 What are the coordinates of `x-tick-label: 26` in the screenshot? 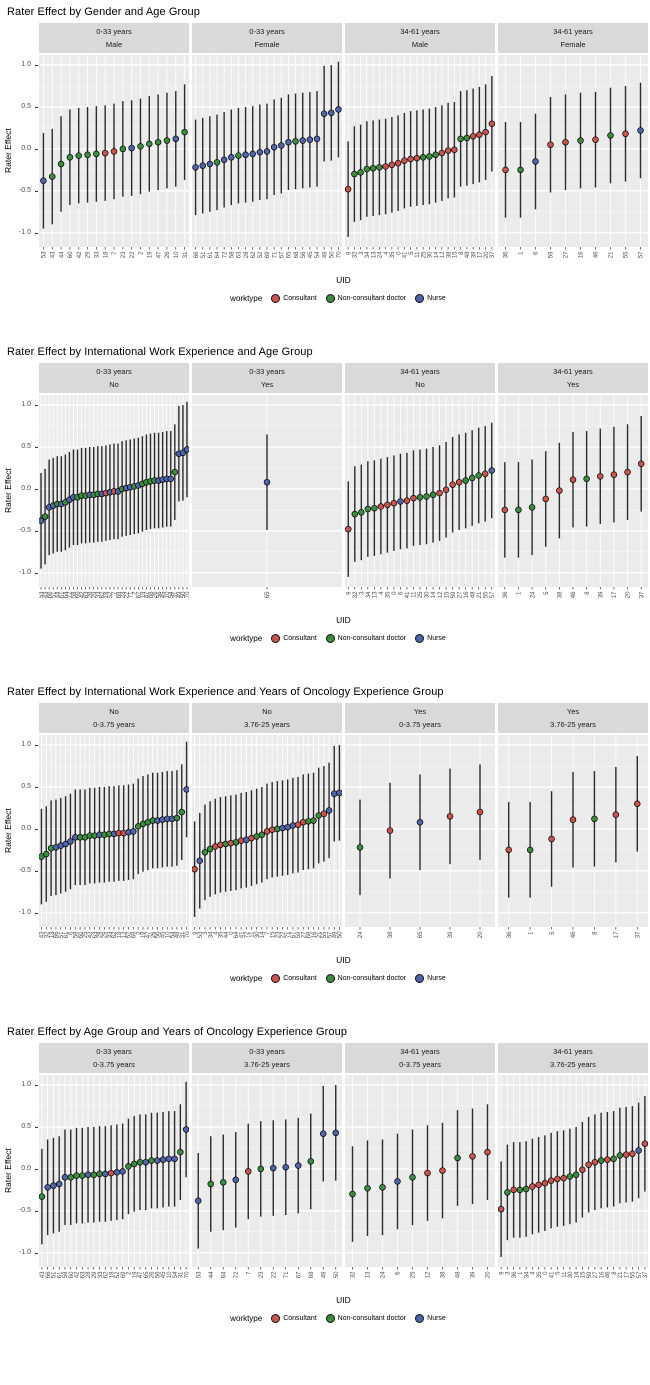 It's located at (156, 594).